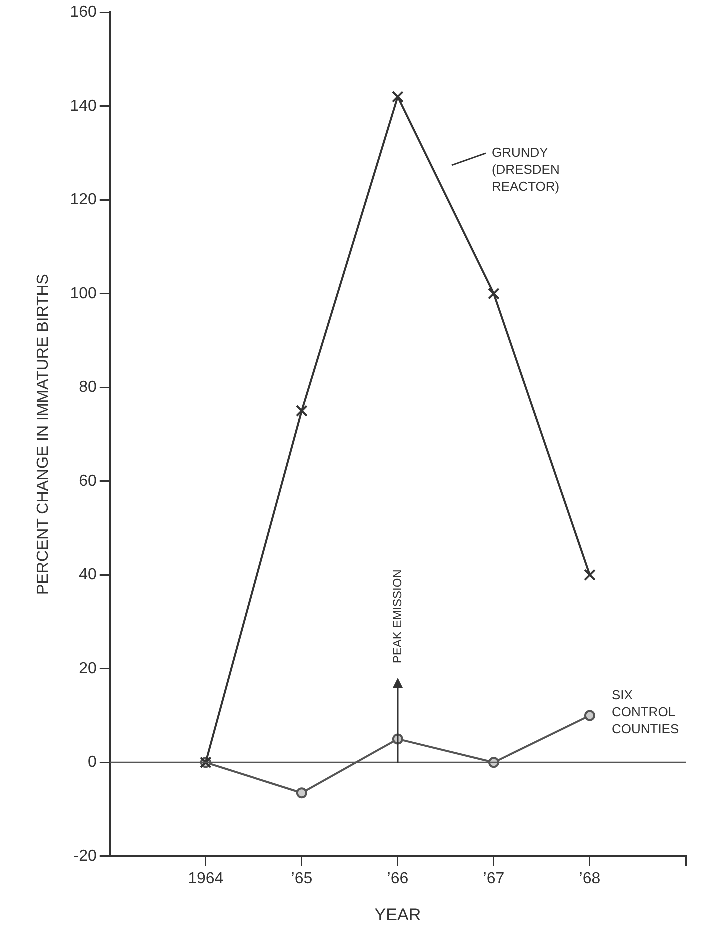 The width and height of the screenshot is (713, 948). Describe the element at coordinates (88, 575) in the screenshot. I see `y-tick-label: 40` at that location.